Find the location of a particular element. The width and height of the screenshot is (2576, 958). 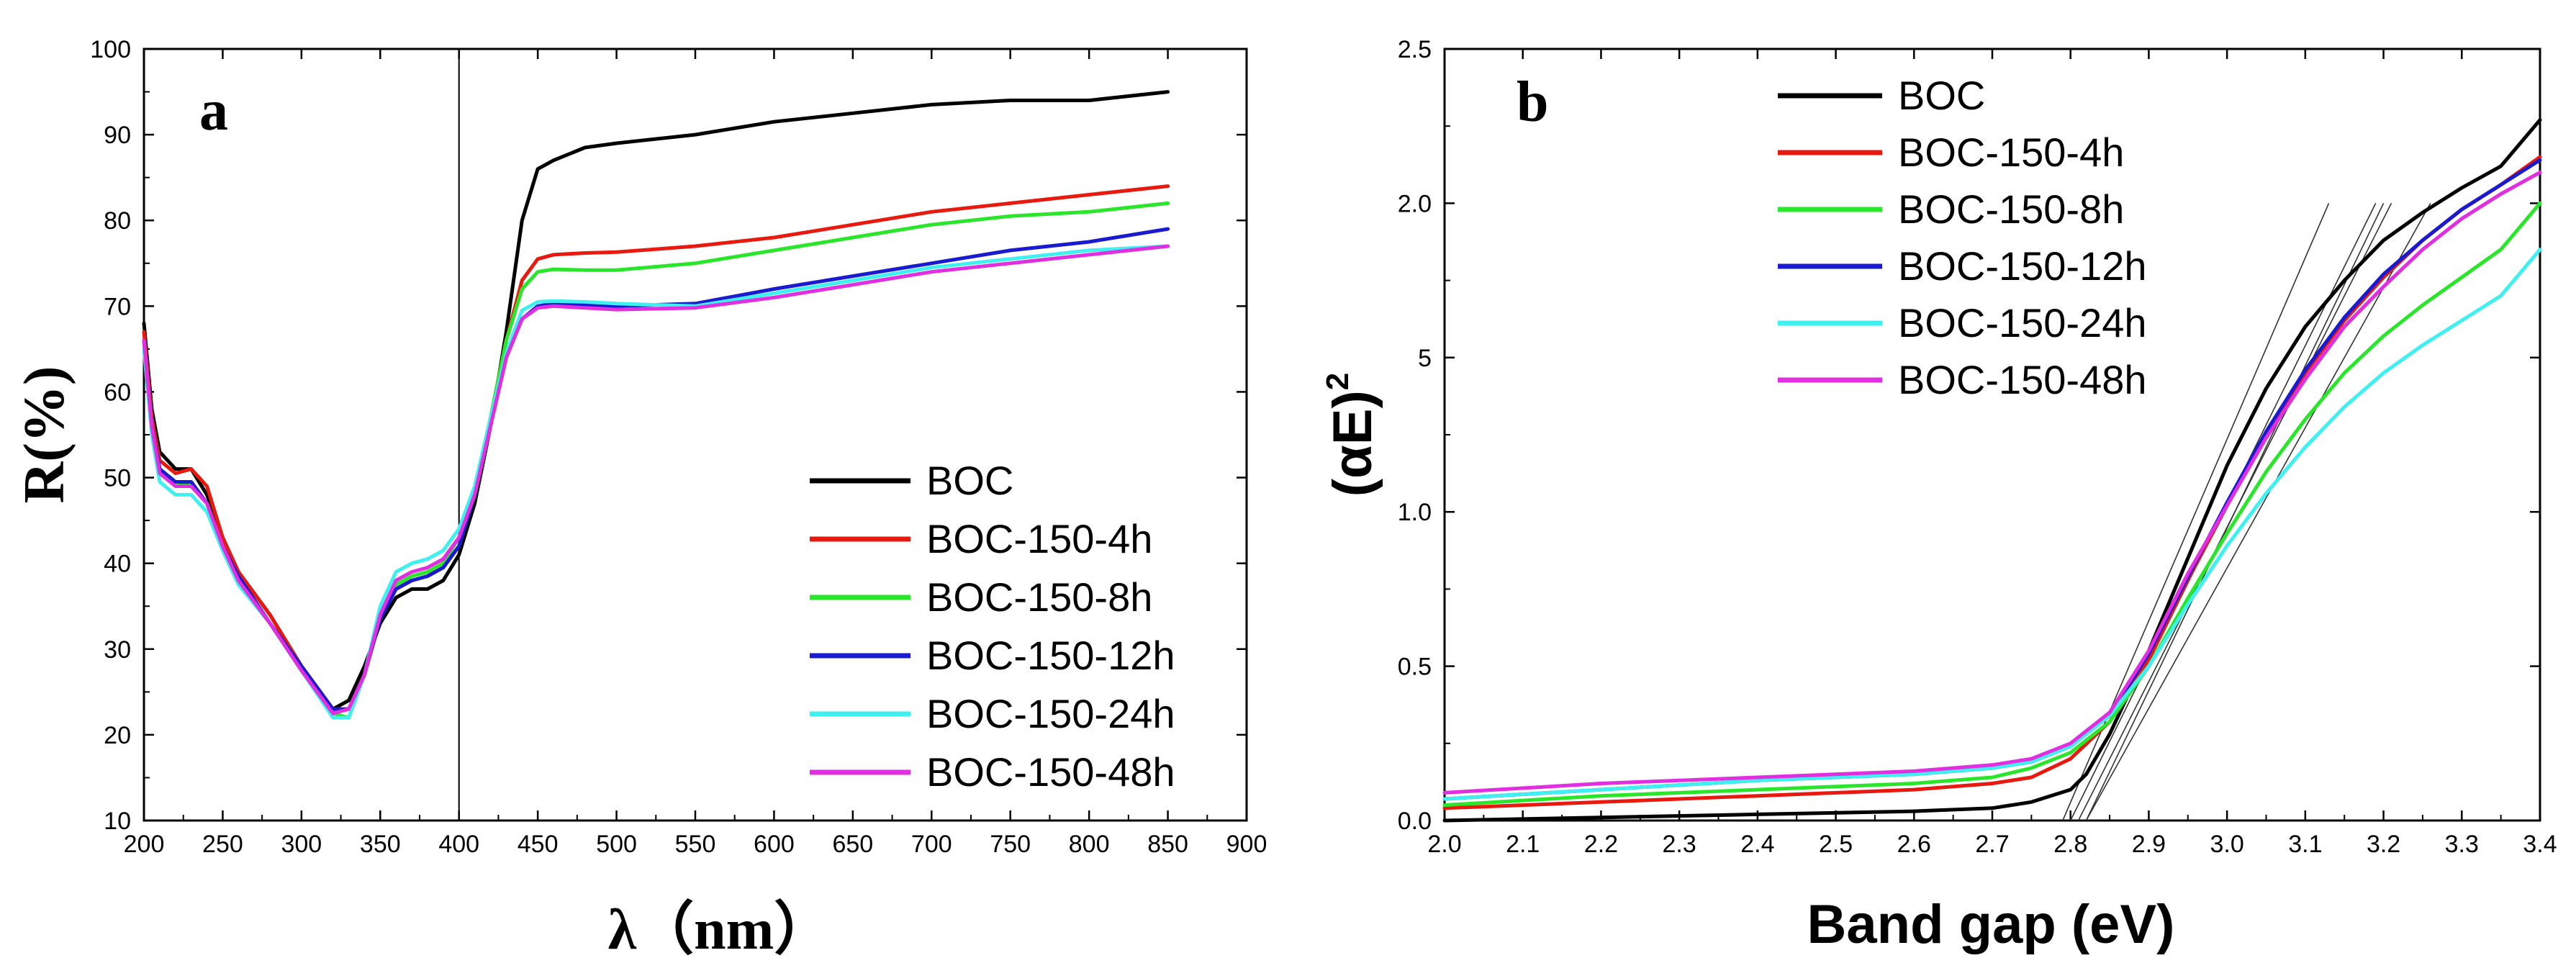

y-tick-label: 50 is located at coordinates (117, 478).